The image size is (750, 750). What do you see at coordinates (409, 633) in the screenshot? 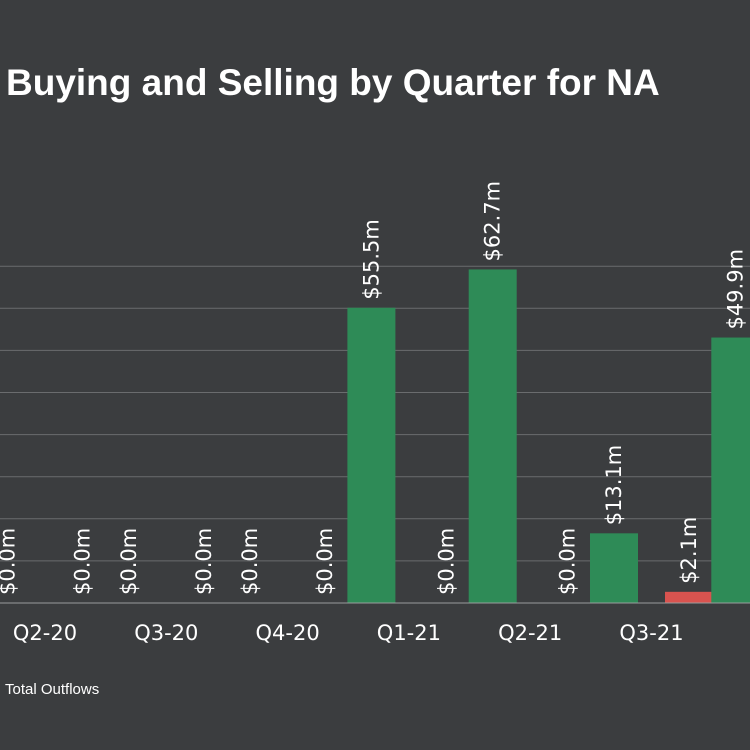
I see `category-label: Q1-21` at bounding box center [409, 633].